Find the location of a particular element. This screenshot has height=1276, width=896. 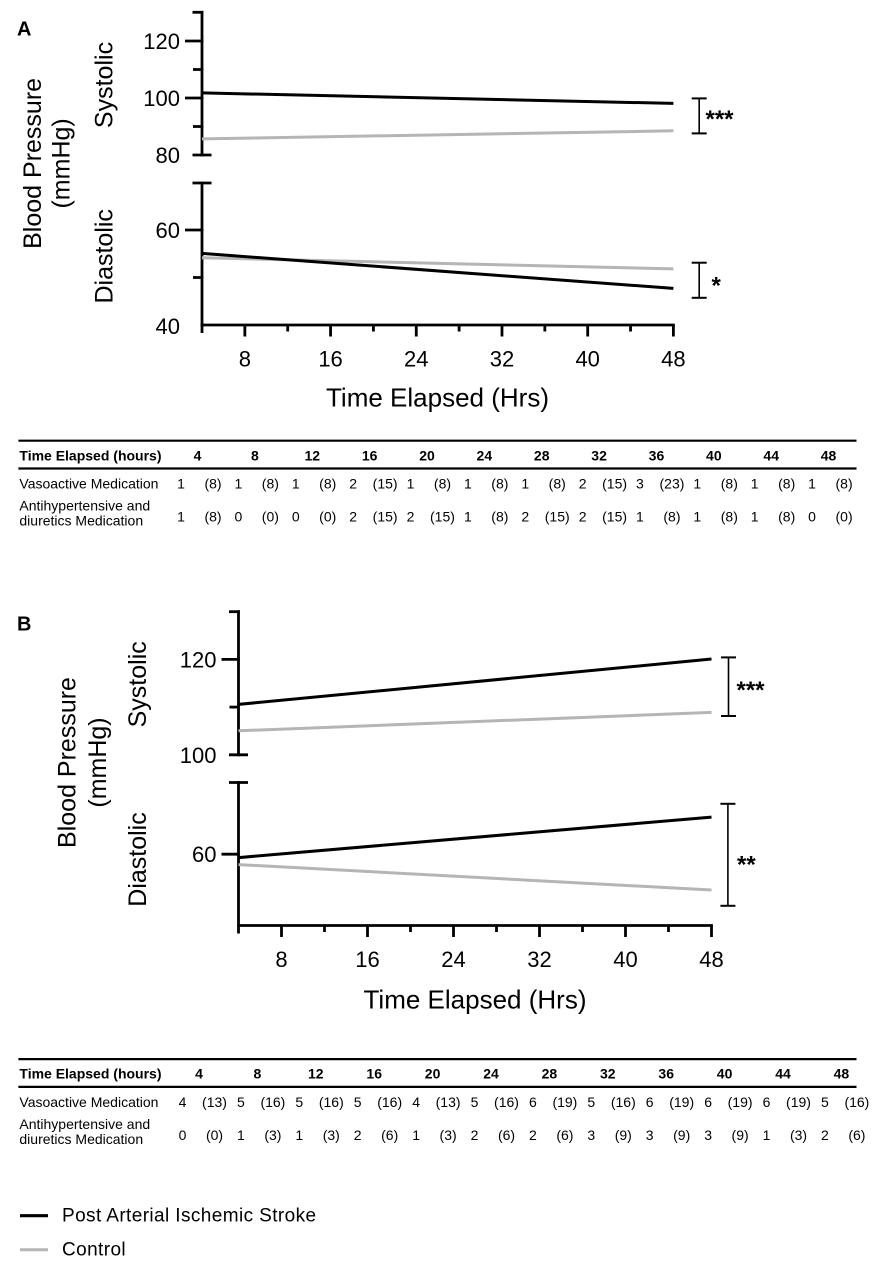

svg-text: 100 is located at coordinates (198, 755).